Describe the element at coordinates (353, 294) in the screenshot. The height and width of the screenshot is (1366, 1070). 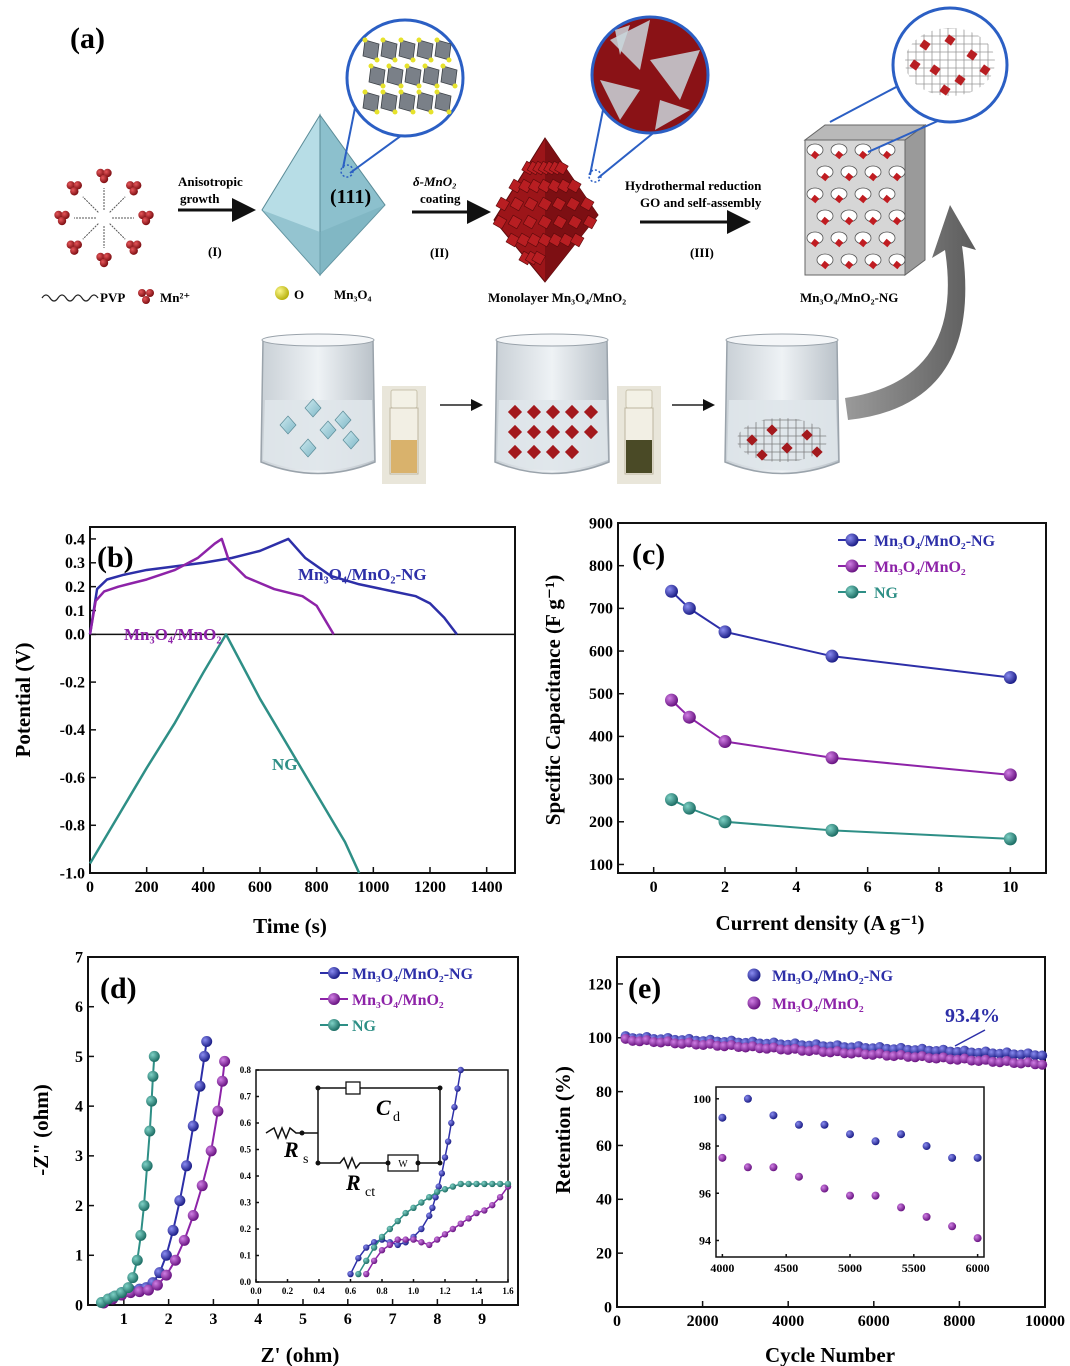
I see `legend-mn3o4: Mn₃O₄` at that location.